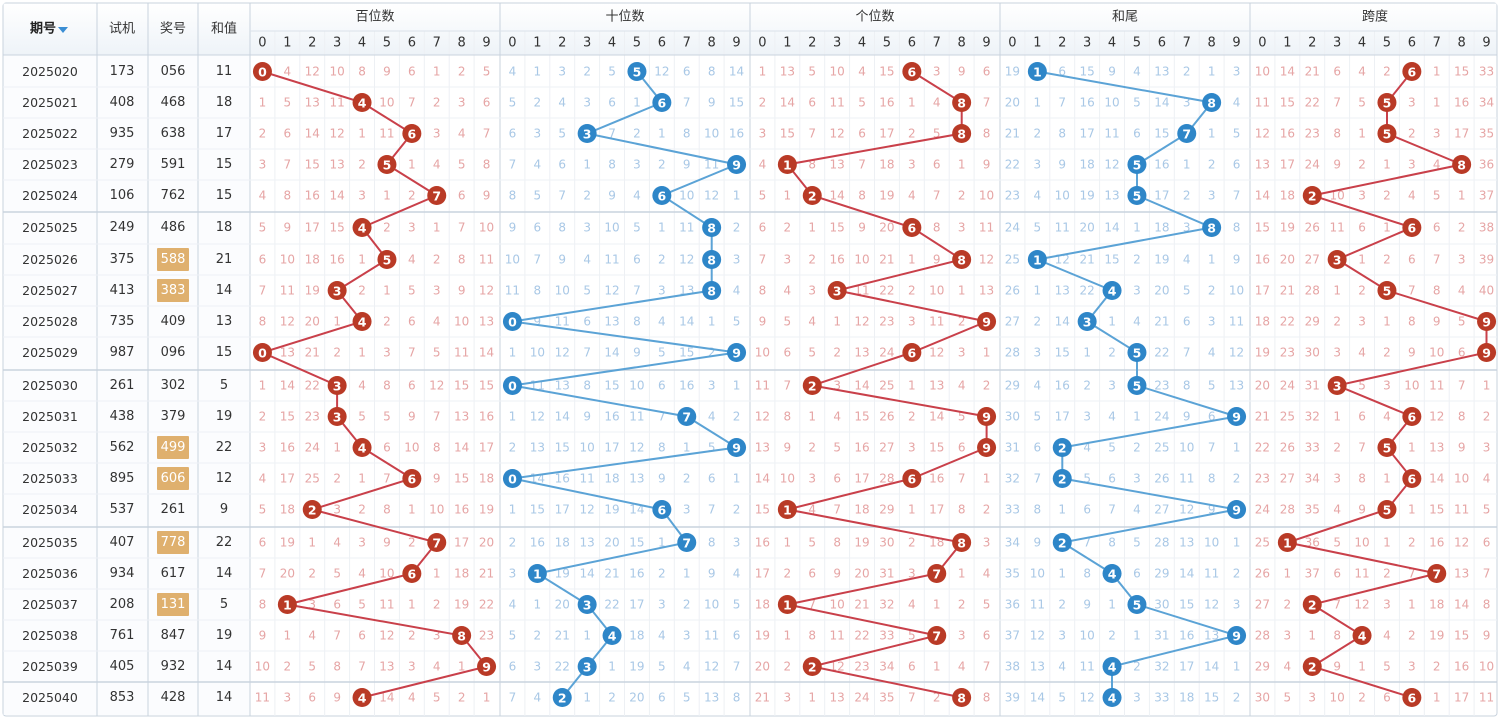 The image size is (1501, 719). I want to click on miss-count: 24, so click(886, 353).